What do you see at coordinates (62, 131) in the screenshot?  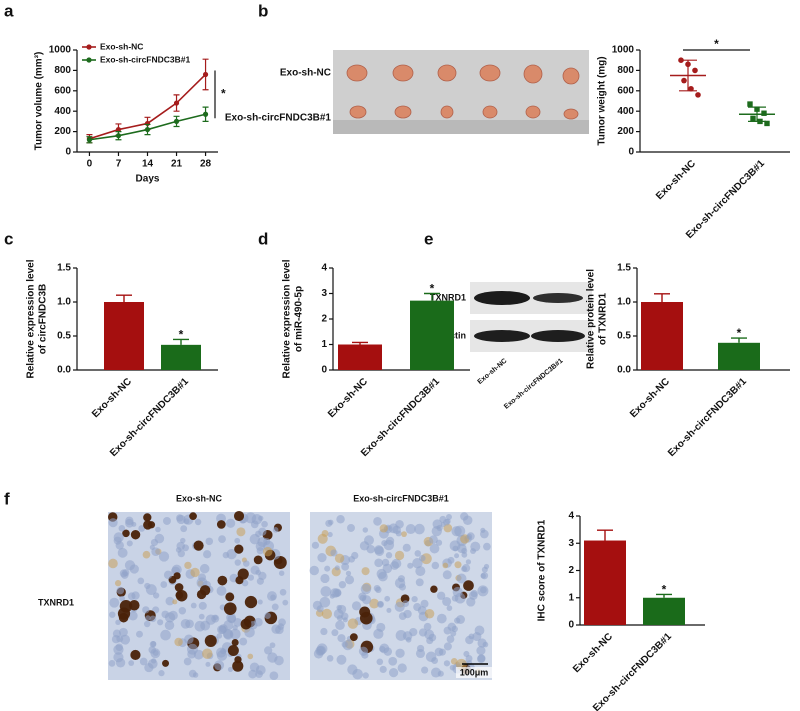 I see `y-tick-label: 200` at bounding box center [62, 131].